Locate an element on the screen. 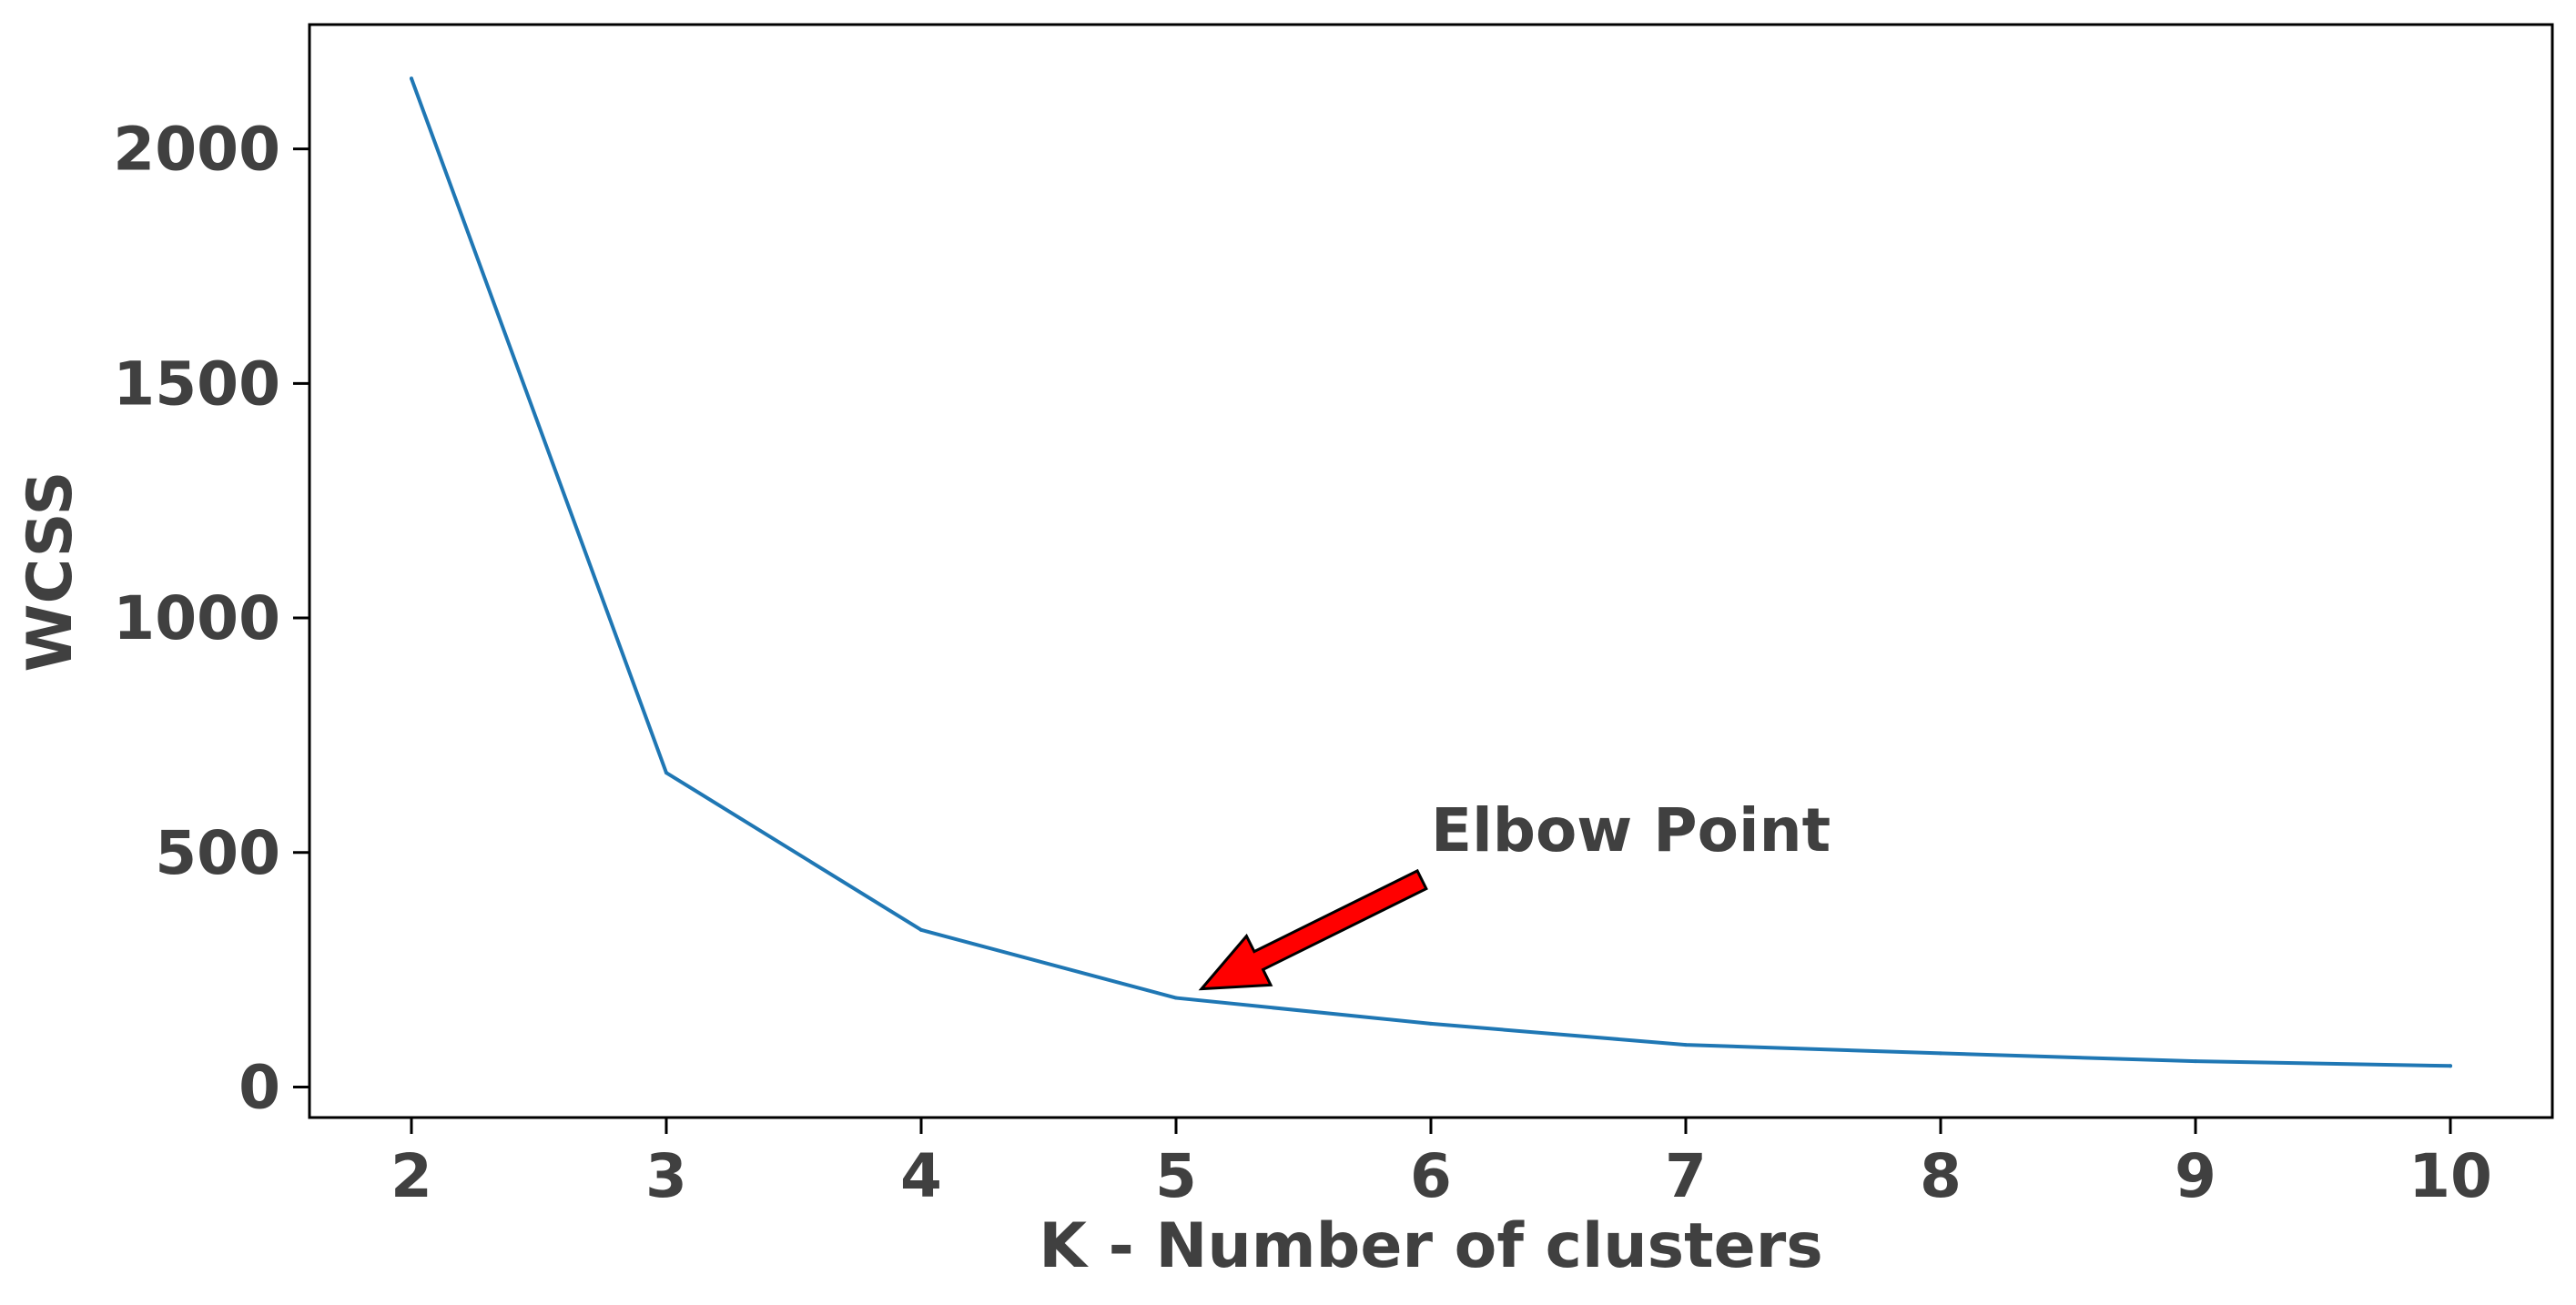 This screenshot has width=2576, height=1305. x-tick-label: 2 is located at coordinates (411, 1176).